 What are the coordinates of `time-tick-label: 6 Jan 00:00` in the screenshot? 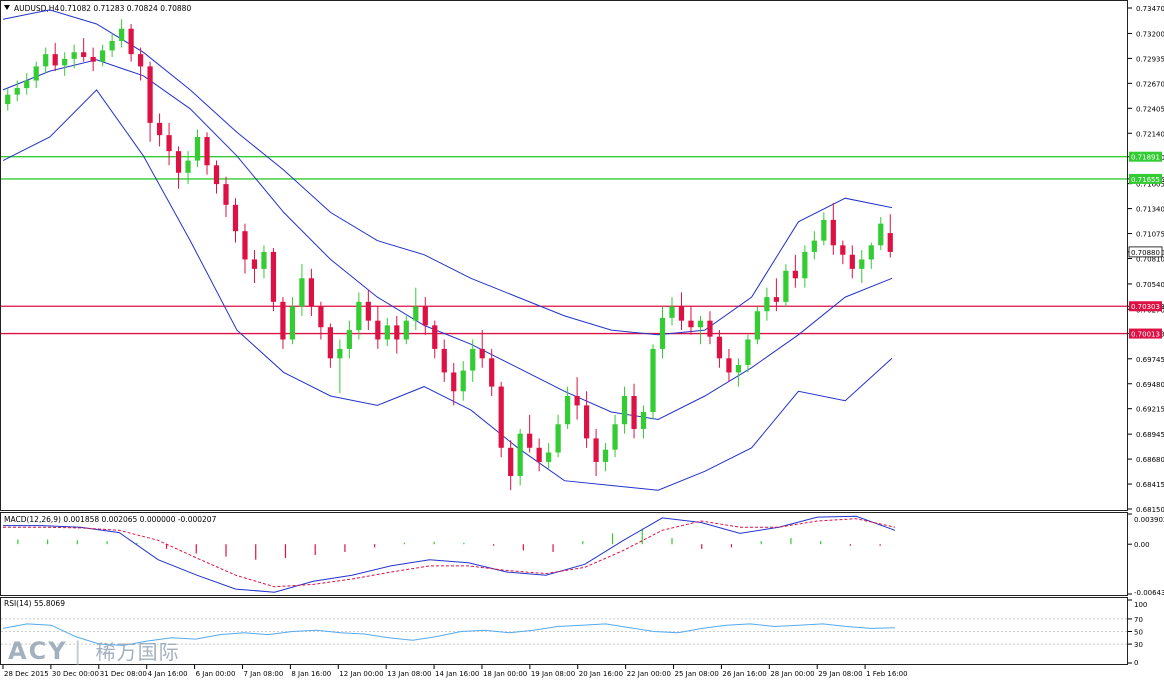 It's located at (216, 674).